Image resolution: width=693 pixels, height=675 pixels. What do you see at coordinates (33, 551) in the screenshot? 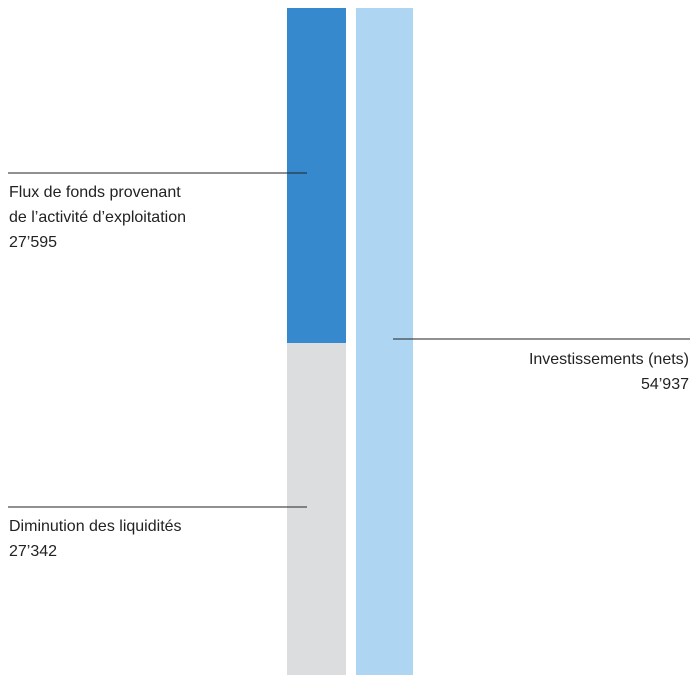
I see `value-cash-decrease: 27’342` at bounding box center [33, 551].